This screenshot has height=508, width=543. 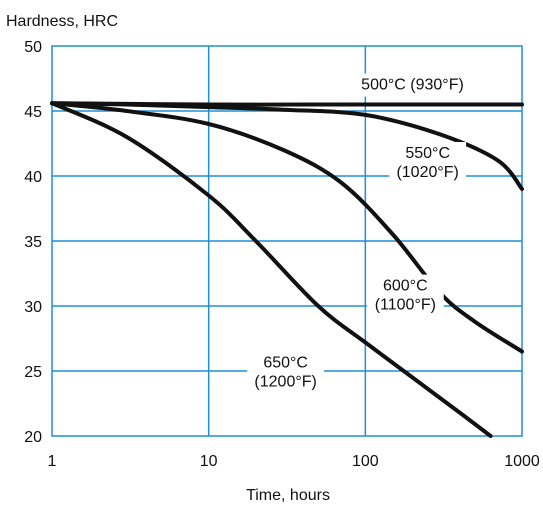 I want to click on annotation-text: 600°C, so click(x=405, y=286).